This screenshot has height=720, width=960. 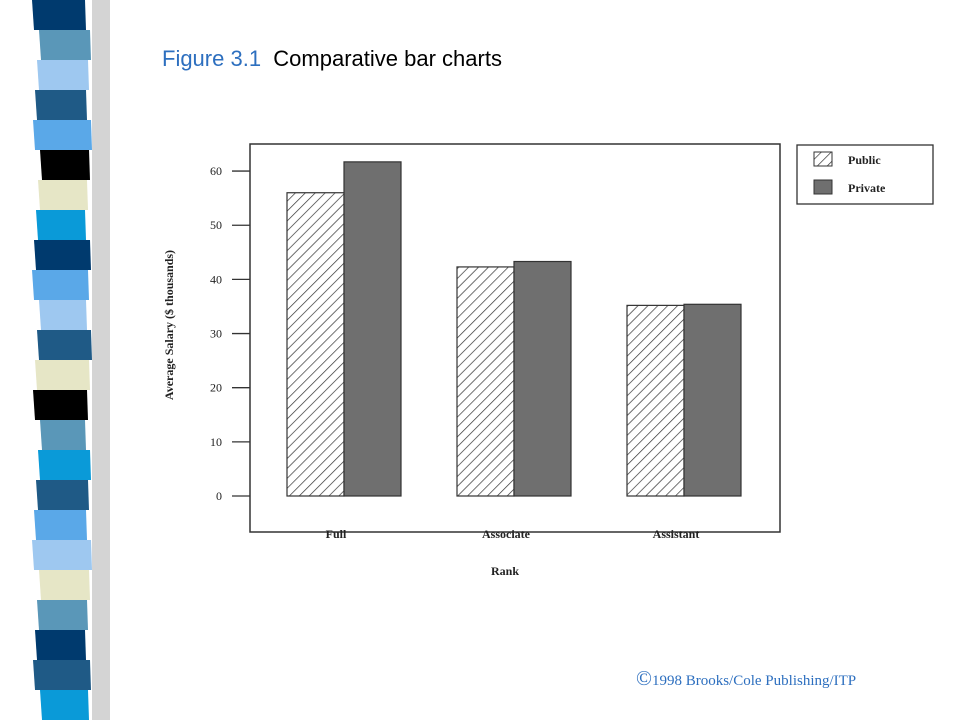 What do you see at coordinates (216, 279) in the screenshot?
I see `y-tick-label: 40` at bounding box center [216, 279].